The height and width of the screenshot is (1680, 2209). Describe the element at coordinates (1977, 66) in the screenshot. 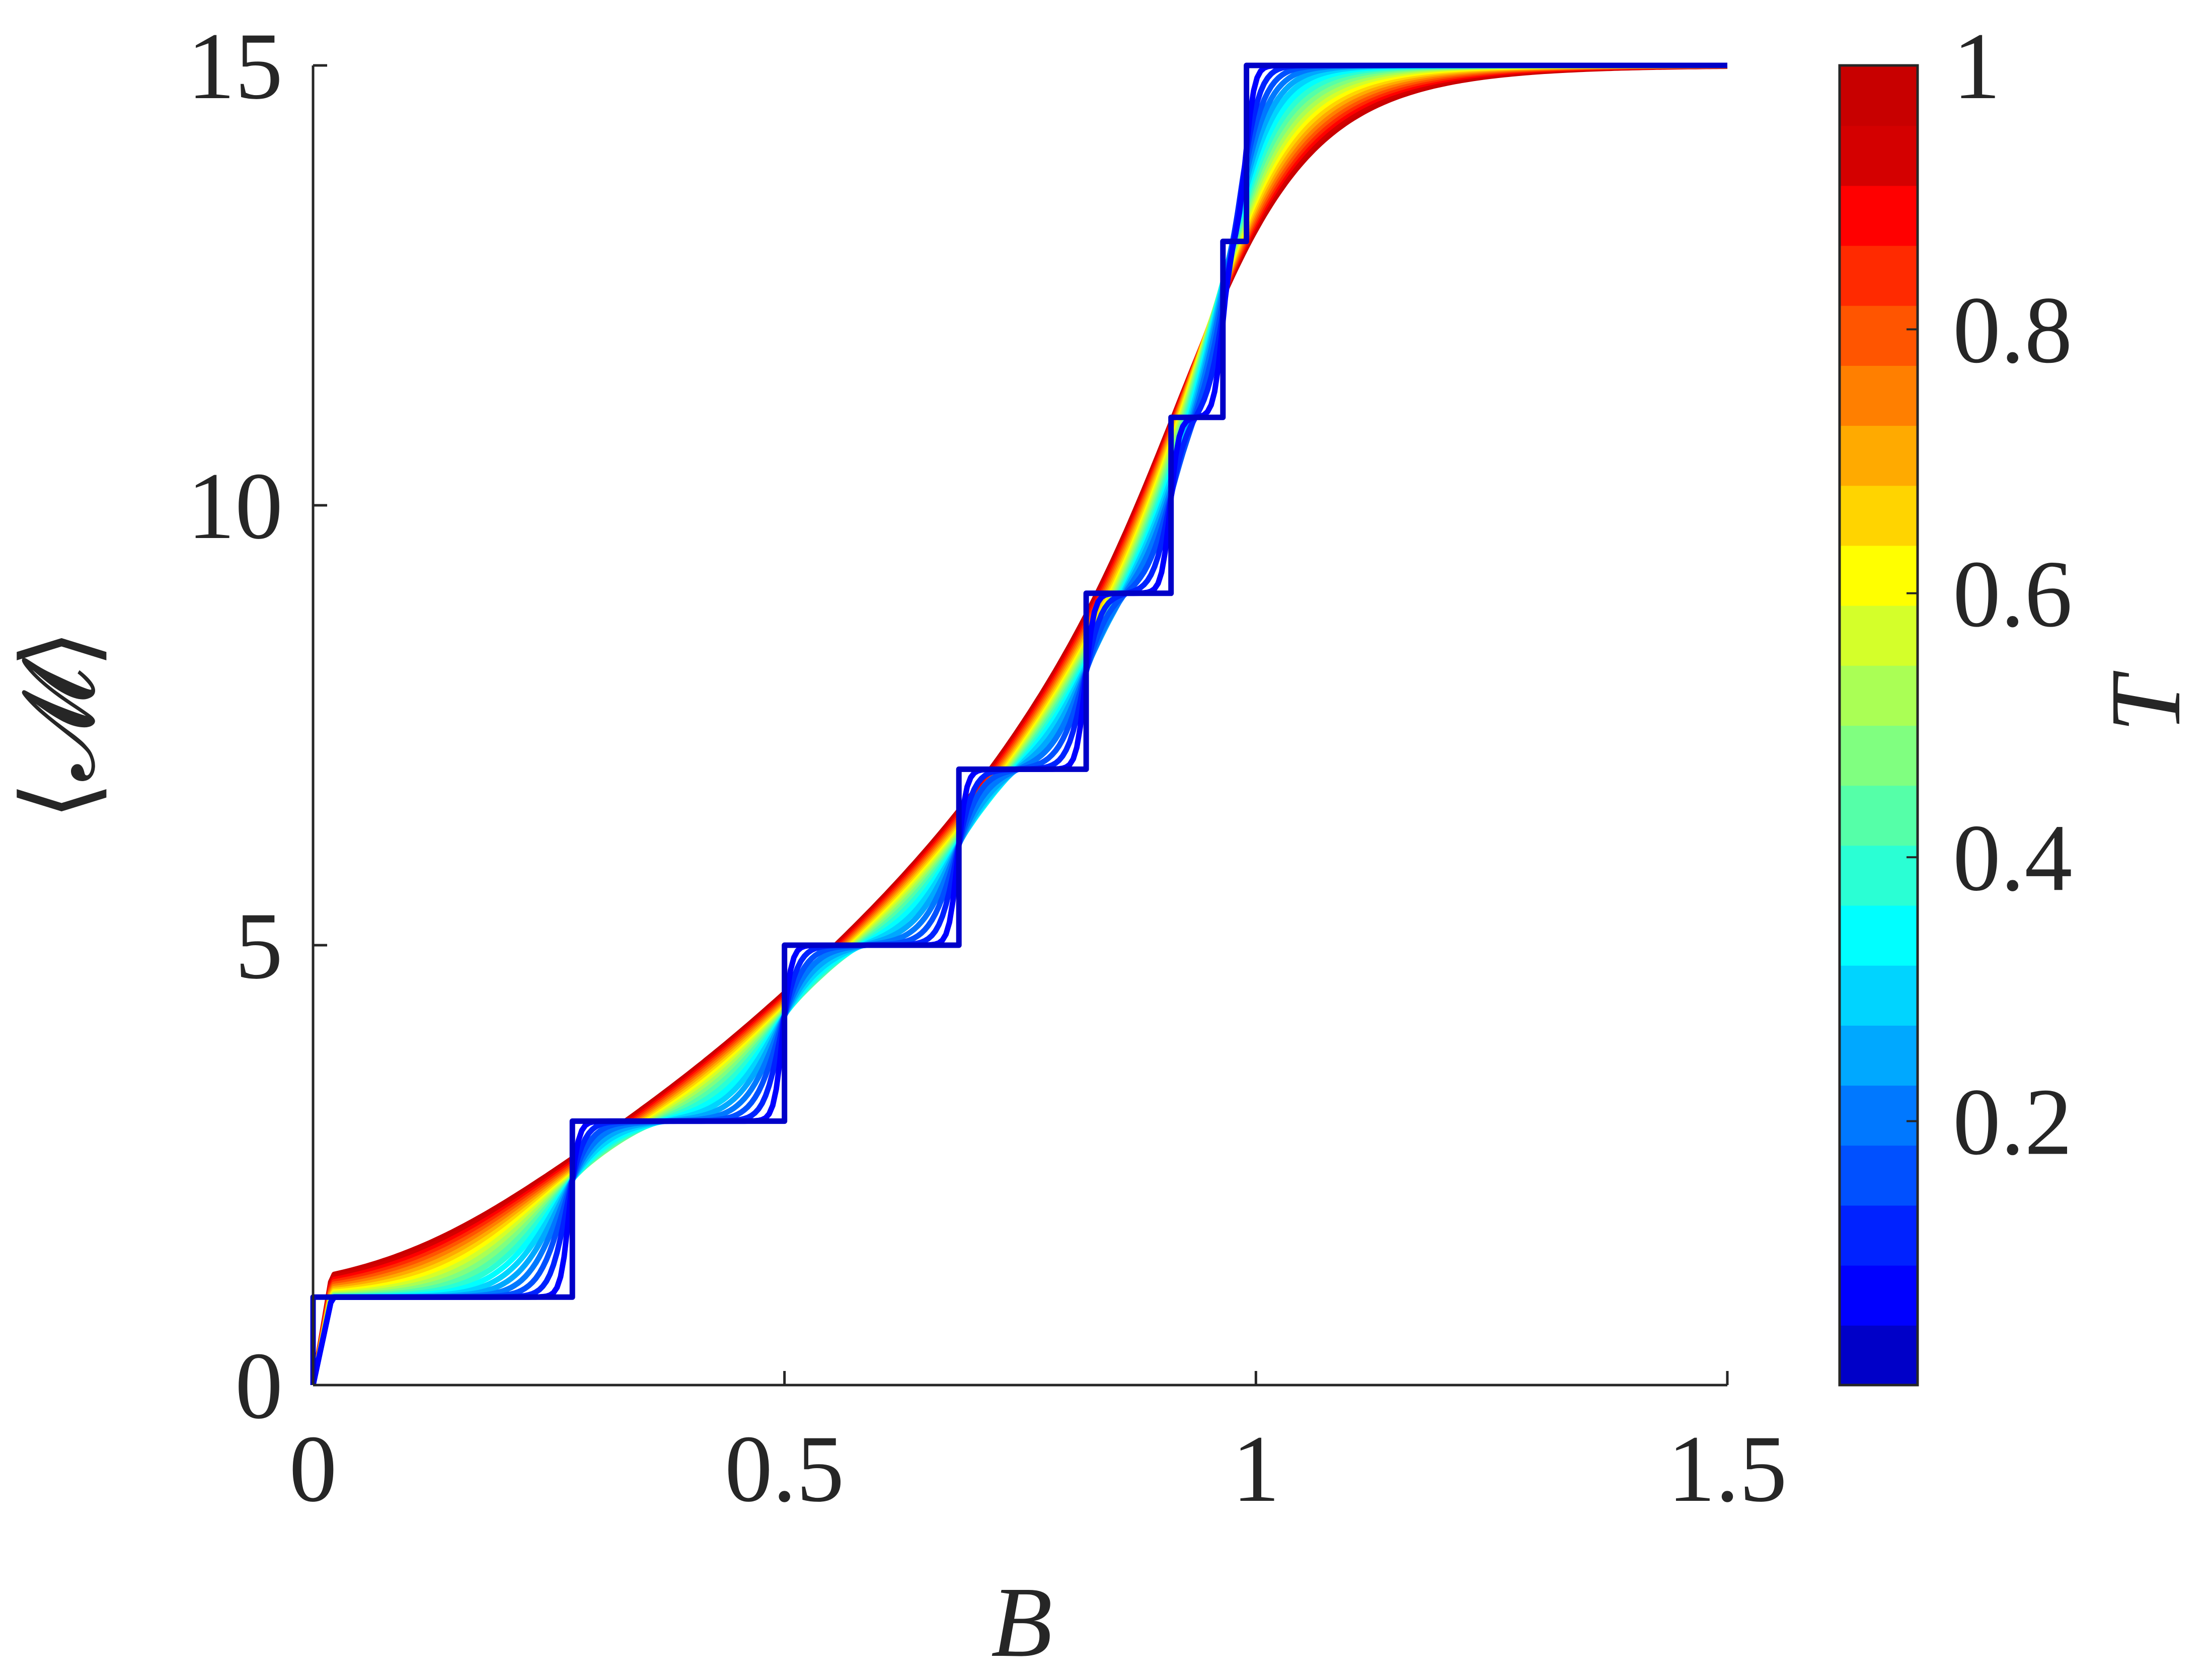

I see `colorbar-tick-label: 1` at that location.